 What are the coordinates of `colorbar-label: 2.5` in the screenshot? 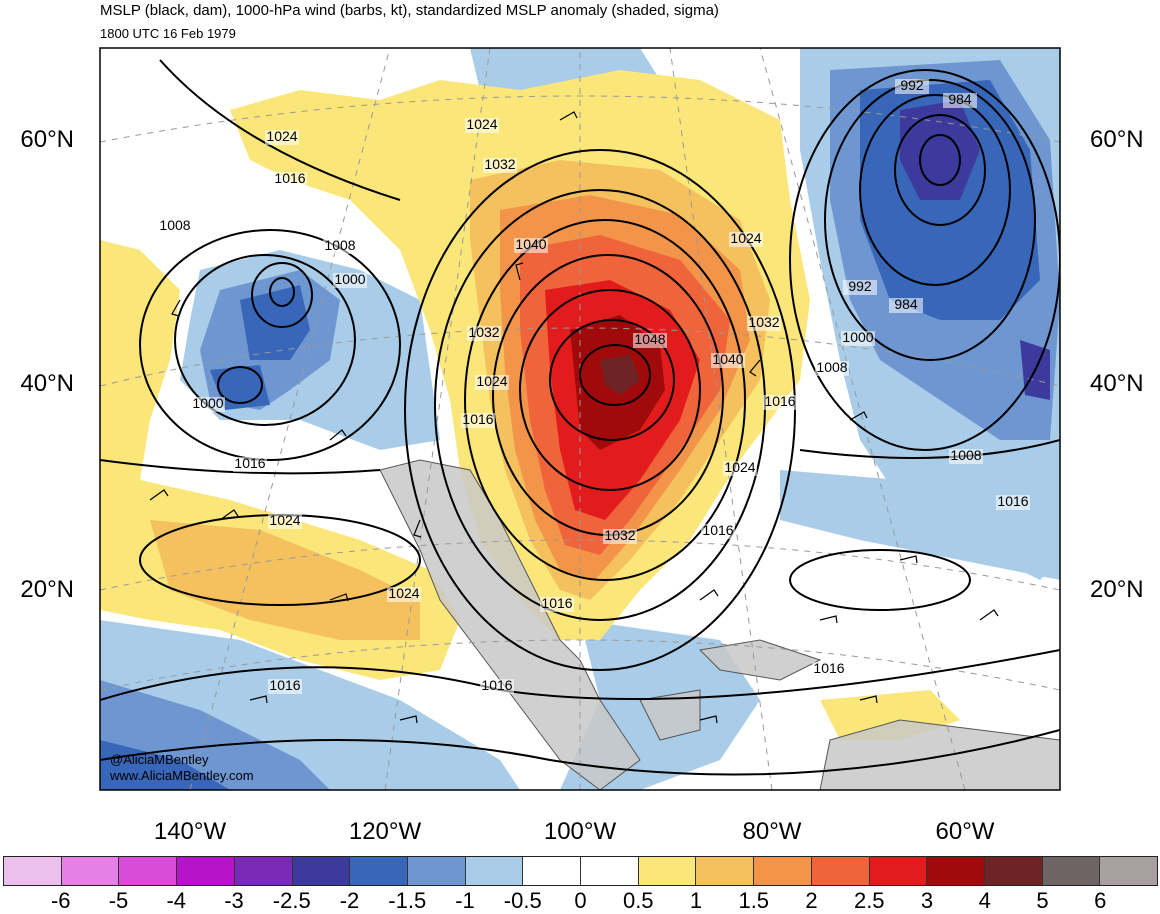 It's located at (869, 900).